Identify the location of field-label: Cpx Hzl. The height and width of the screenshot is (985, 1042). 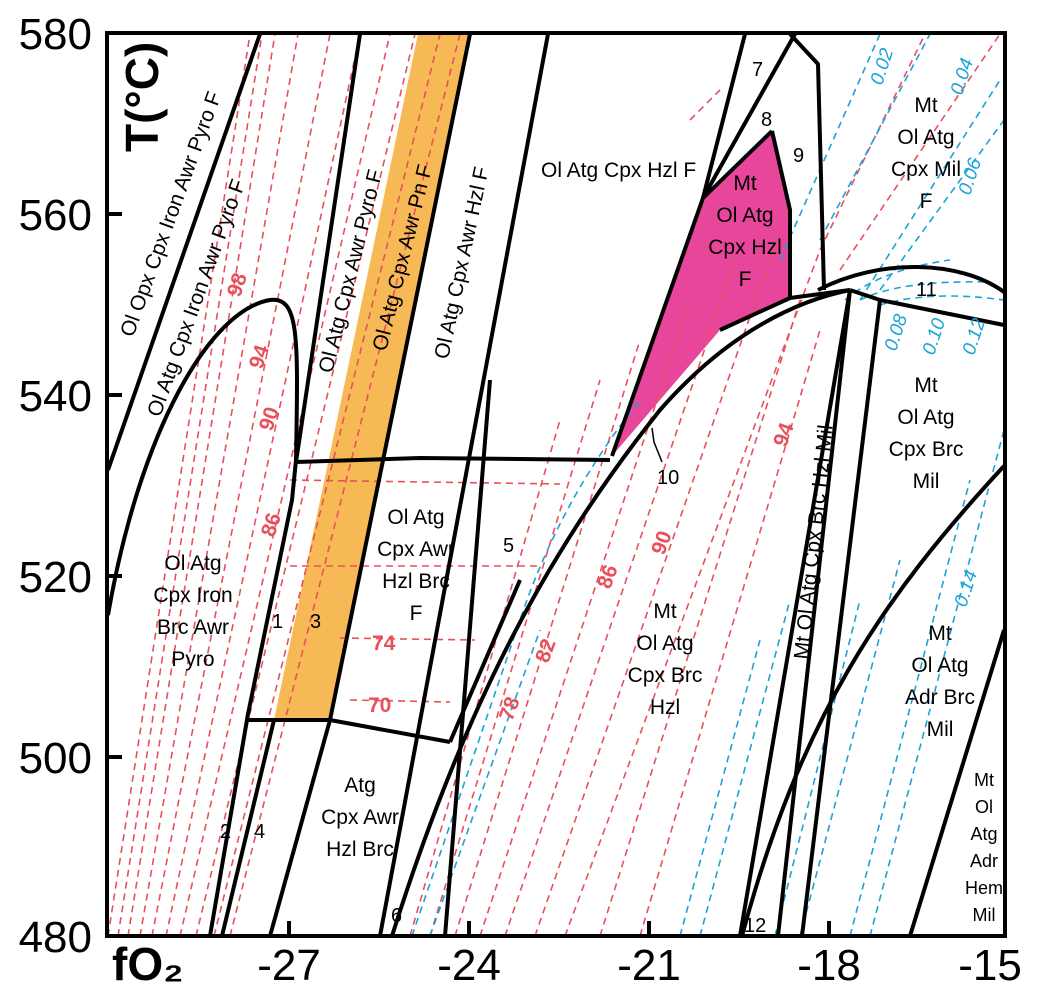
(745, 247).